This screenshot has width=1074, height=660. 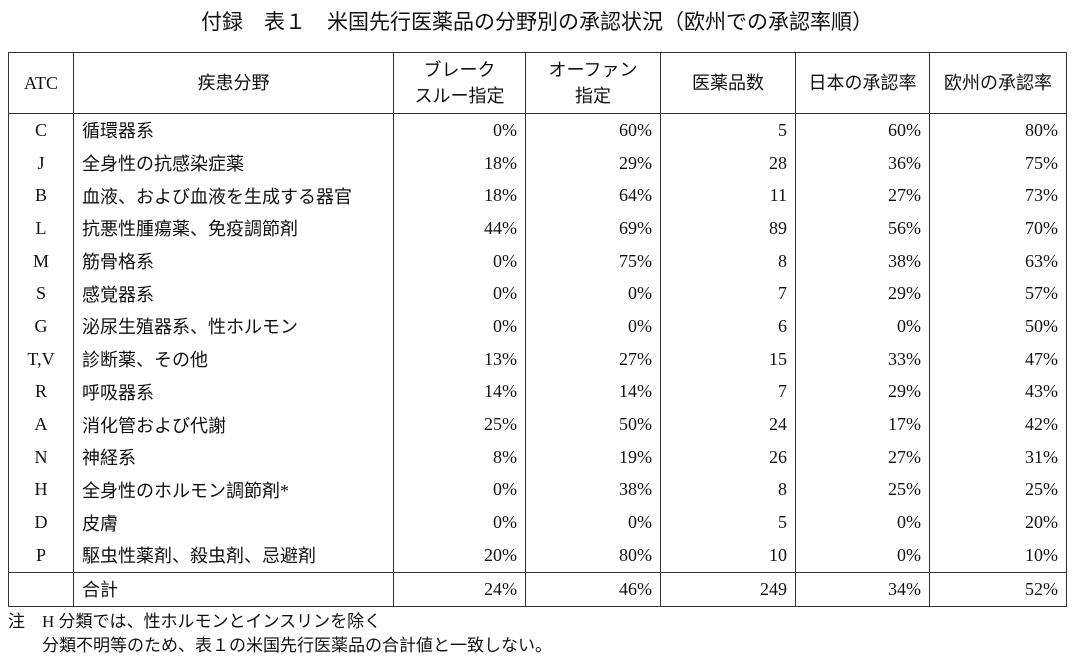 I want to click on table-cell: 神経系, so click(x=233, y=457).